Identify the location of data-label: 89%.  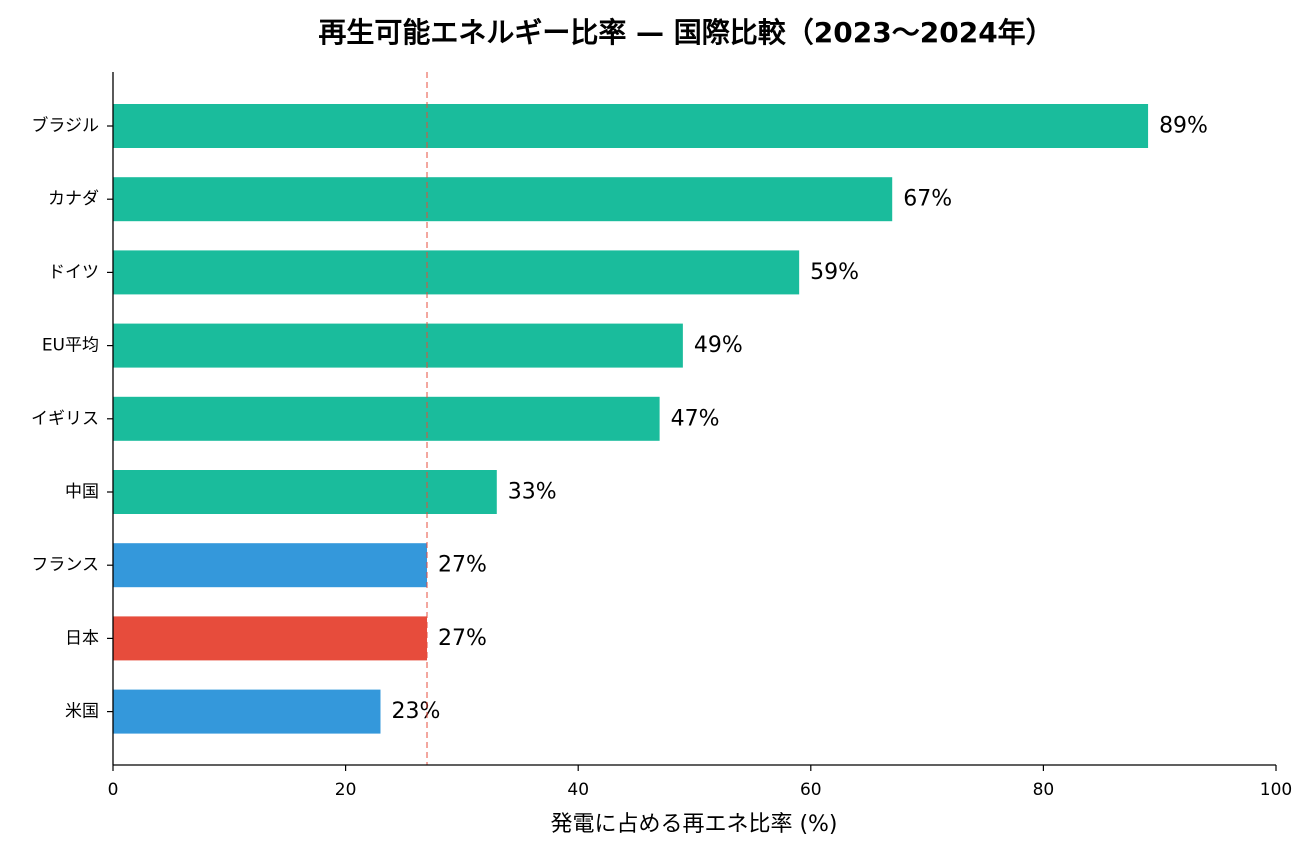
(1183, 126).